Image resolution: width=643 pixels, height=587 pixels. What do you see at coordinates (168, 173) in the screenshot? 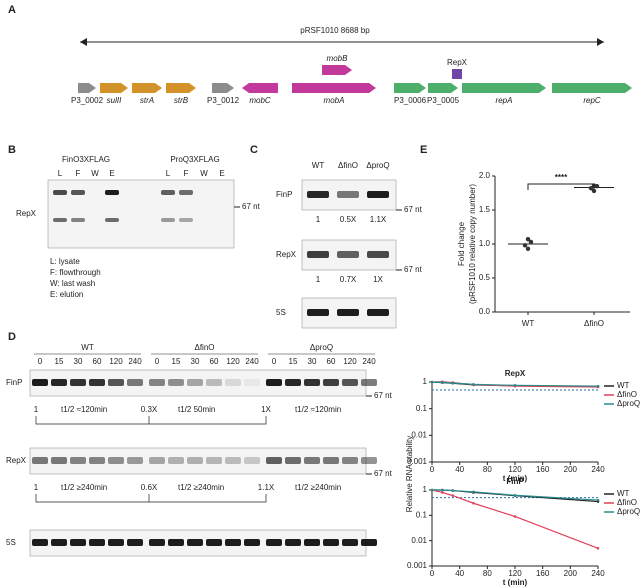
I see `lane-label: L` at bounding box center [168, 173].